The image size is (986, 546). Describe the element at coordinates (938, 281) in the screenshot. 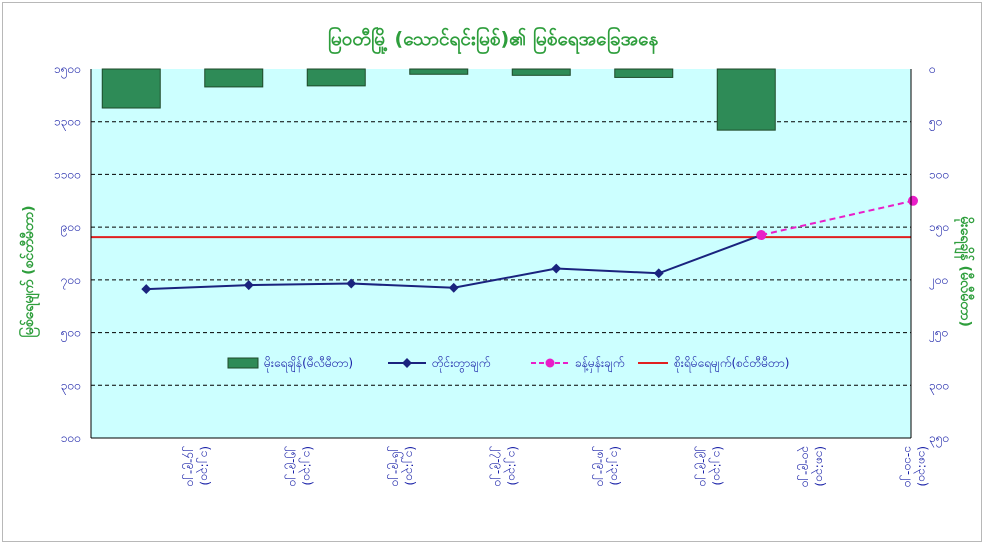

I see `y-right-tick-label: ၂၀၀` at that location.